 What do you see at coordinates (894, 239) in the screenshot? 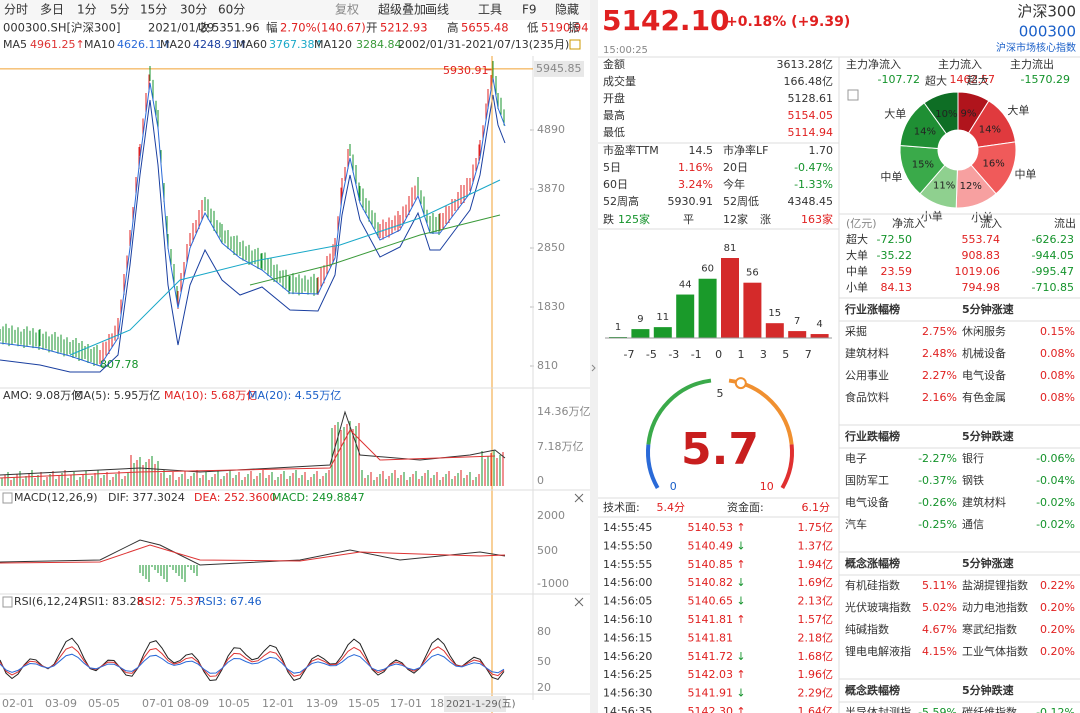
I see `flow-table-cell: -72.50` at bounding box center [894, 239].